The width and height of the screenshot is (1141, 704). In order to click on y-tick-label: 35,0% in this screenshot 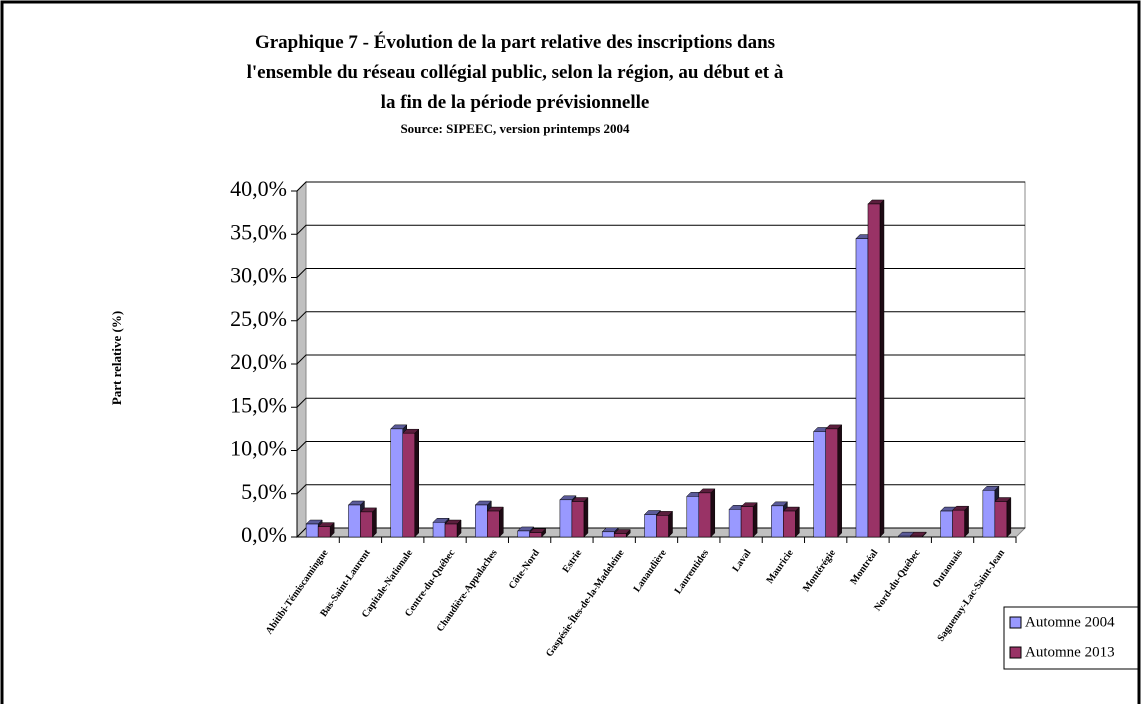, I will do `click(258, 231)`.